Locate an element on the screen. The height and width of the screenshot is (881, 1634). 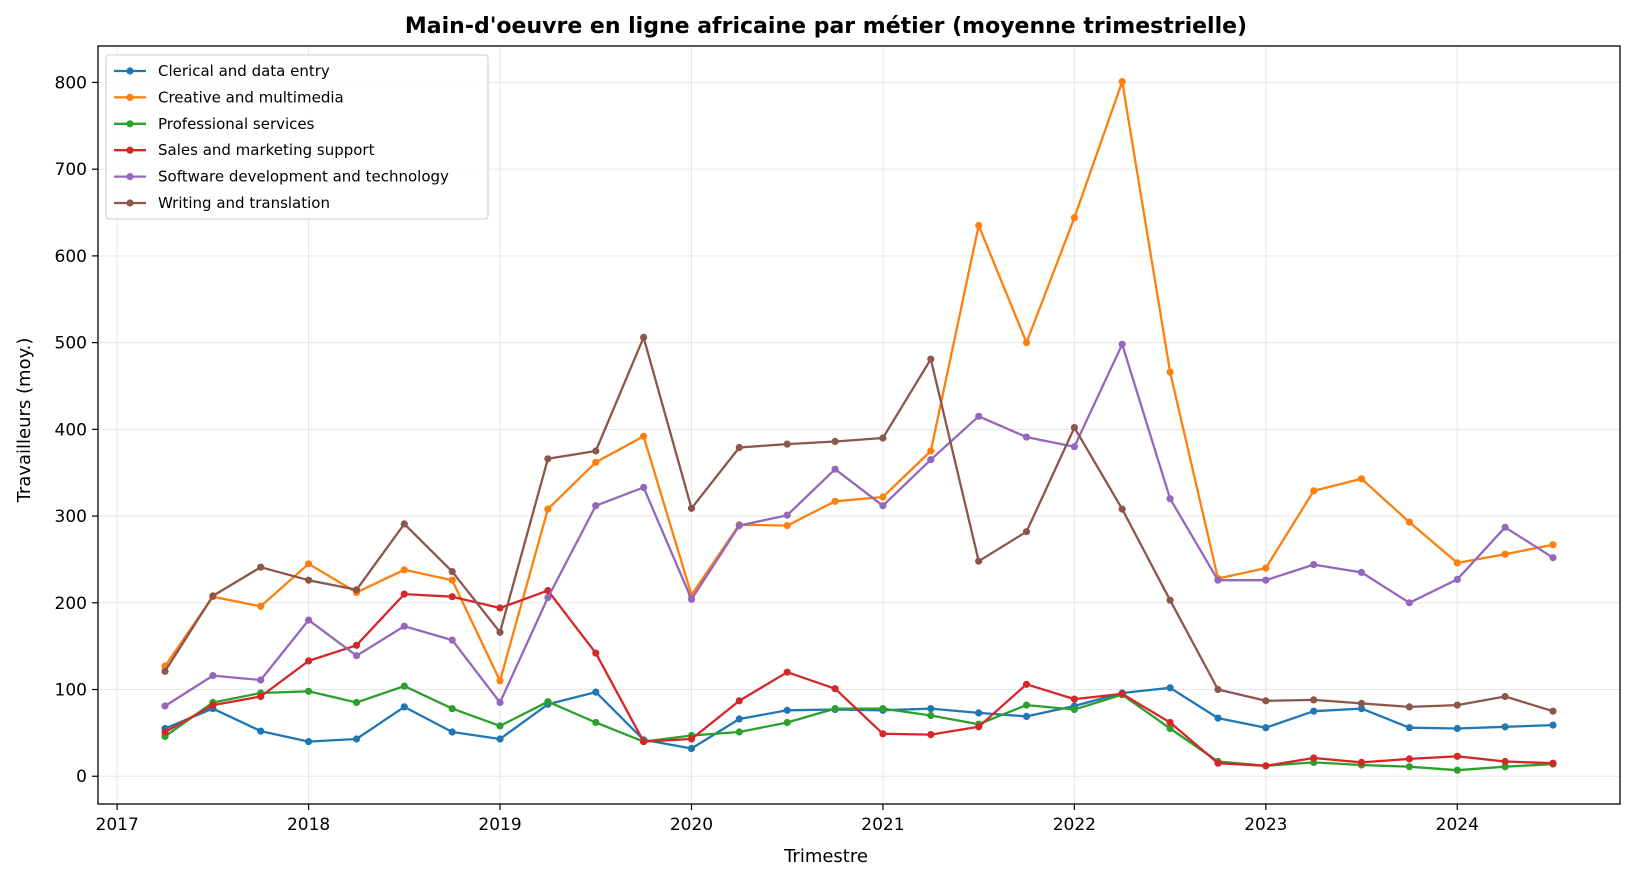
y-tick-label: 400 is located at coordinates (71, 430).